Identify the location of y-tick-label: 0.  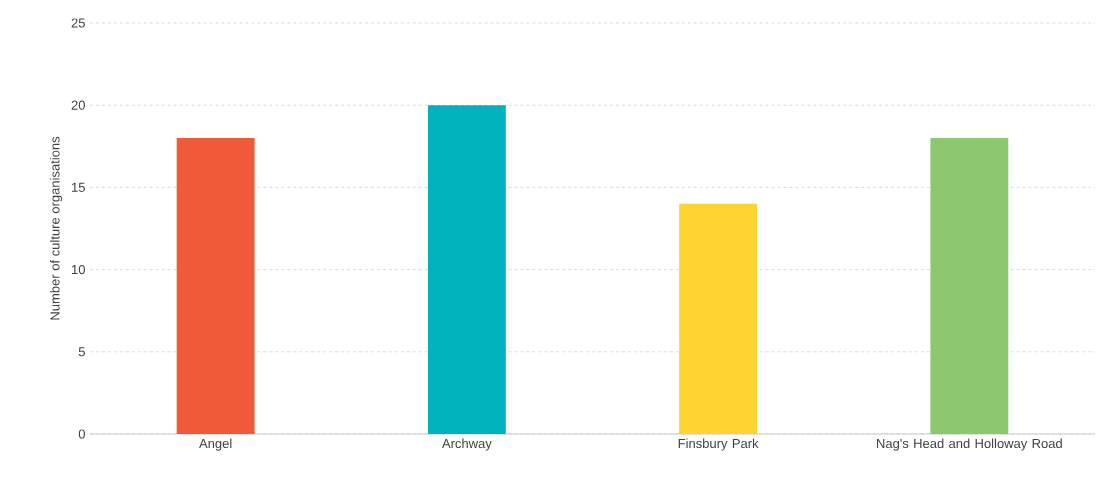
(81, 434).